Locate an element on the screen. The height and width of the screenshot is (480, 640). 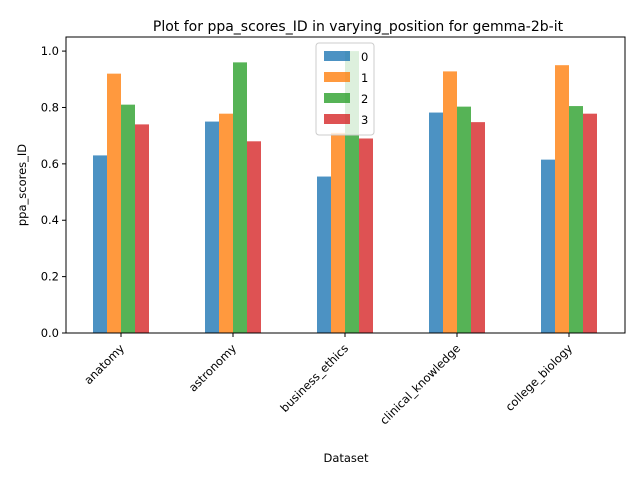
x-tick-label-college-biology: college_biology is located at coordinates (538, 377).